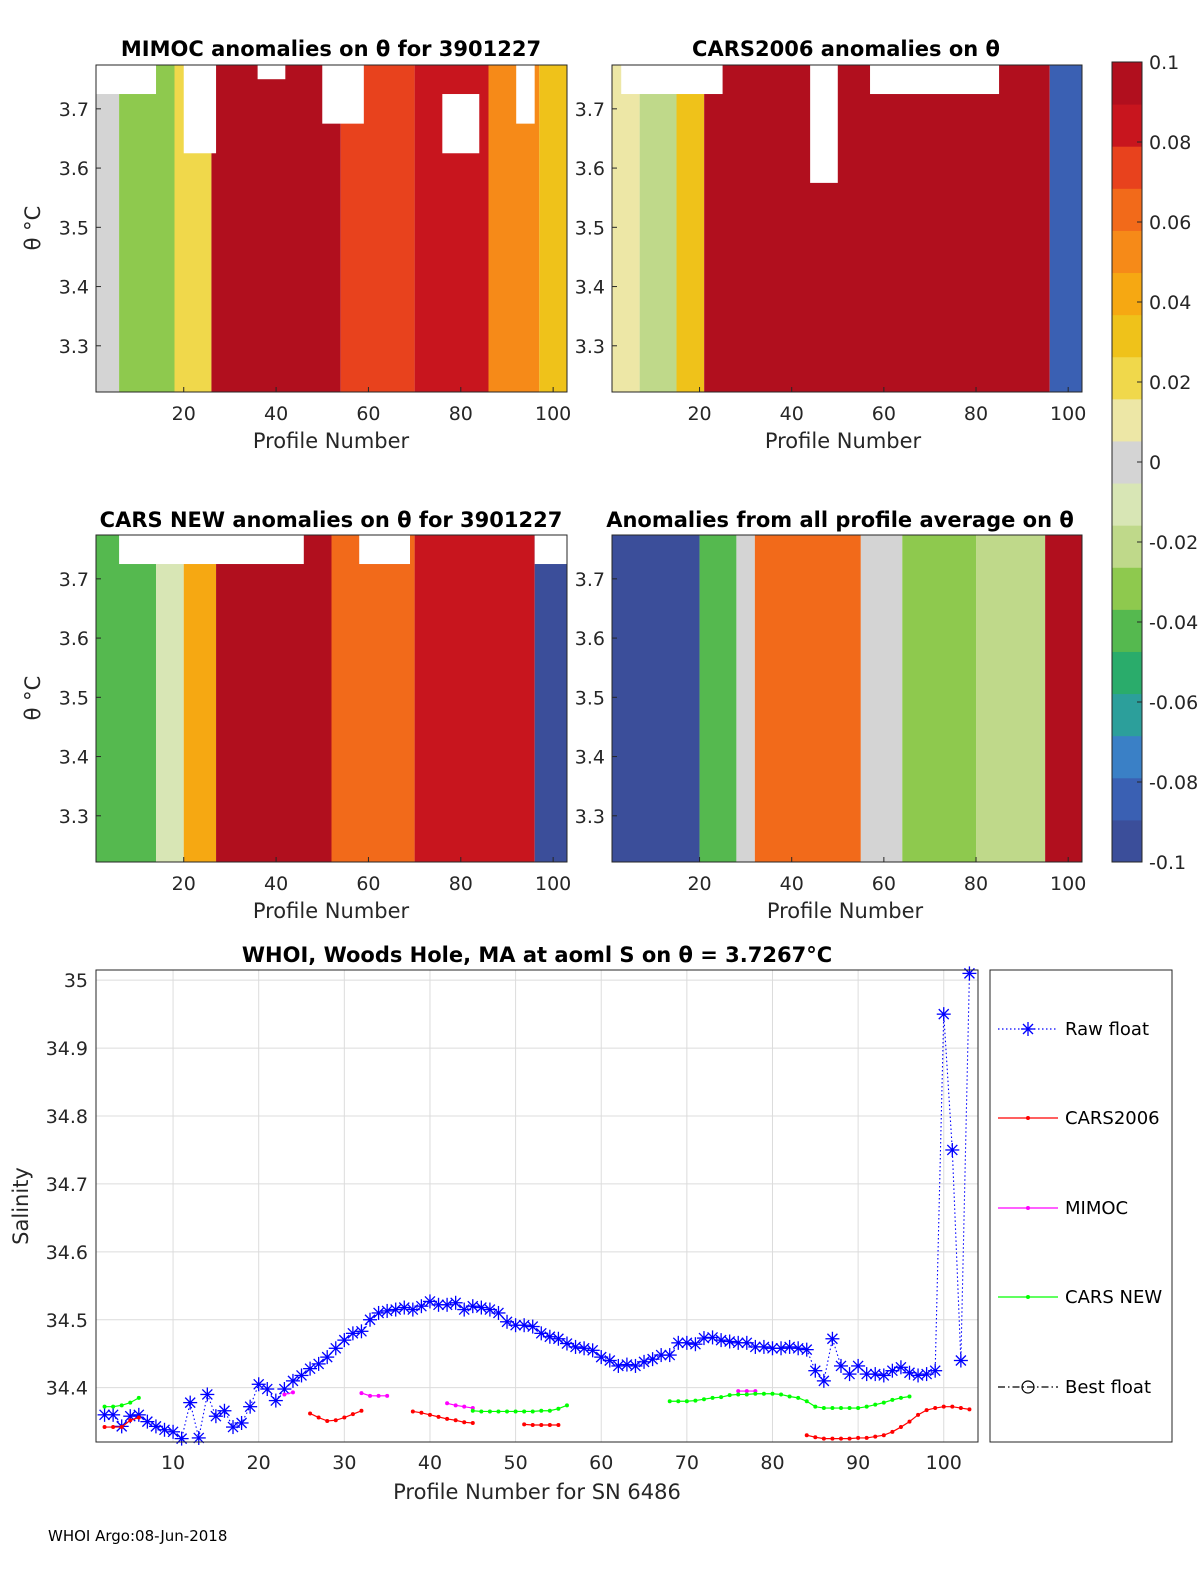 The image size is (1200, 1575). I want to click on colorbar-tick-label: 0.08, so click(1170, 143).